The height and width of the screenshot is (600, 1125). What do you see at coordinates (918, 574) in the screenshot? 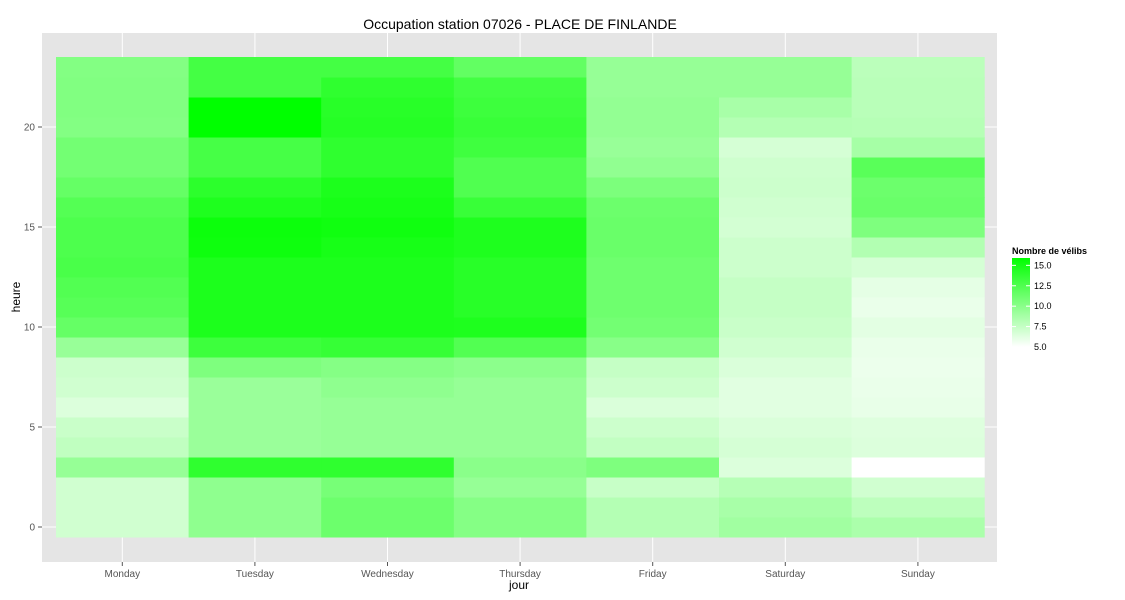
I see `x-tick-label: Sunday` at bounding box center [918, 574].